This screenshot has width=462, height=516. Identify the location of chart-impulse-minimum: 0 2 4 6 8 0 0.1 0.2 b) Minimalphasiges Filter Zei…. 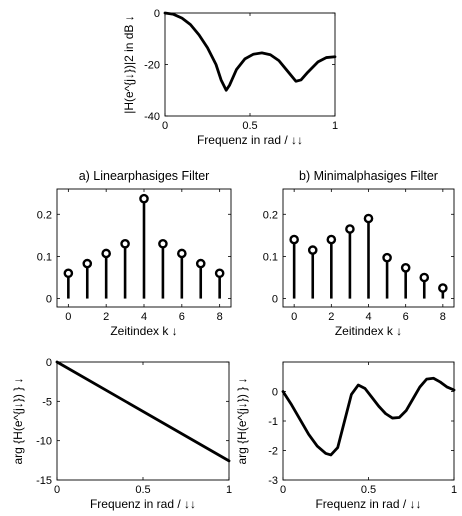
(359, 253).